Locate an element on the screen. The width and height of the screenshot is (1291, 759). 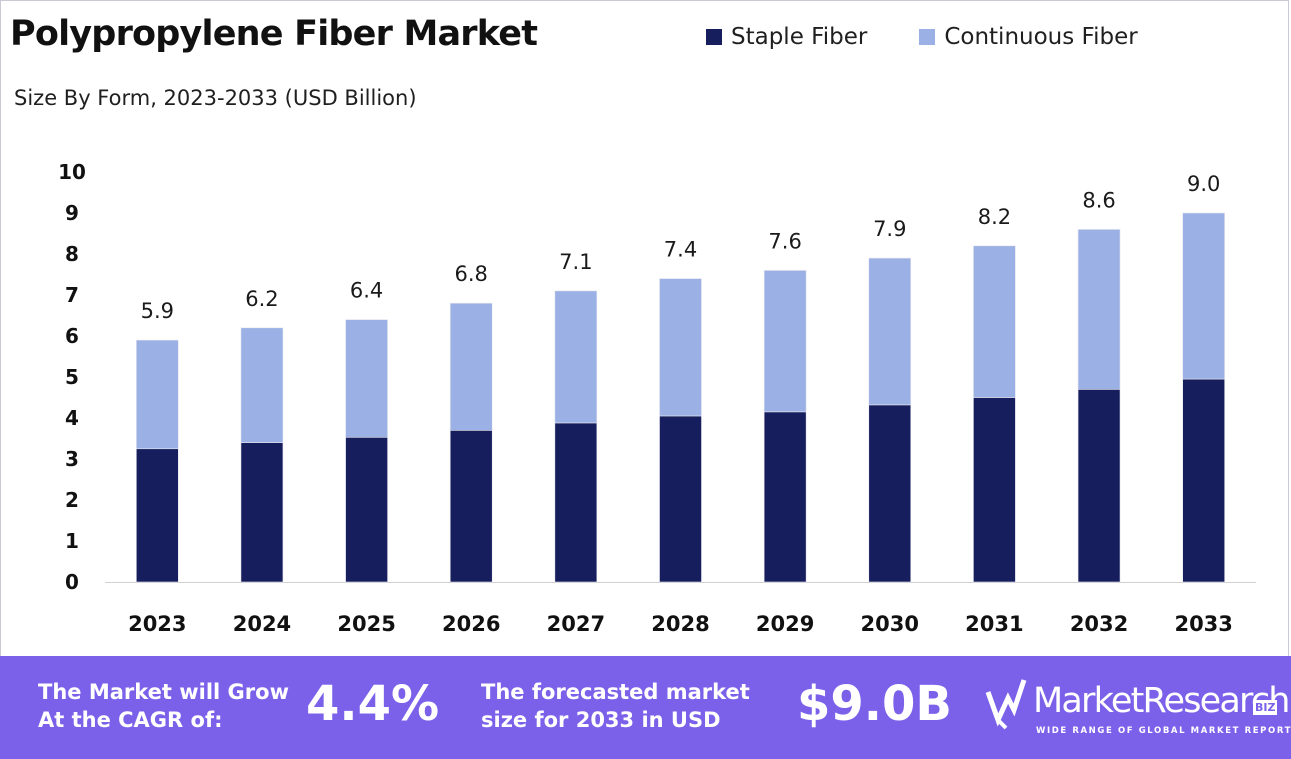
bar-total-label: 8.2 is located at coordinates (994, 217).